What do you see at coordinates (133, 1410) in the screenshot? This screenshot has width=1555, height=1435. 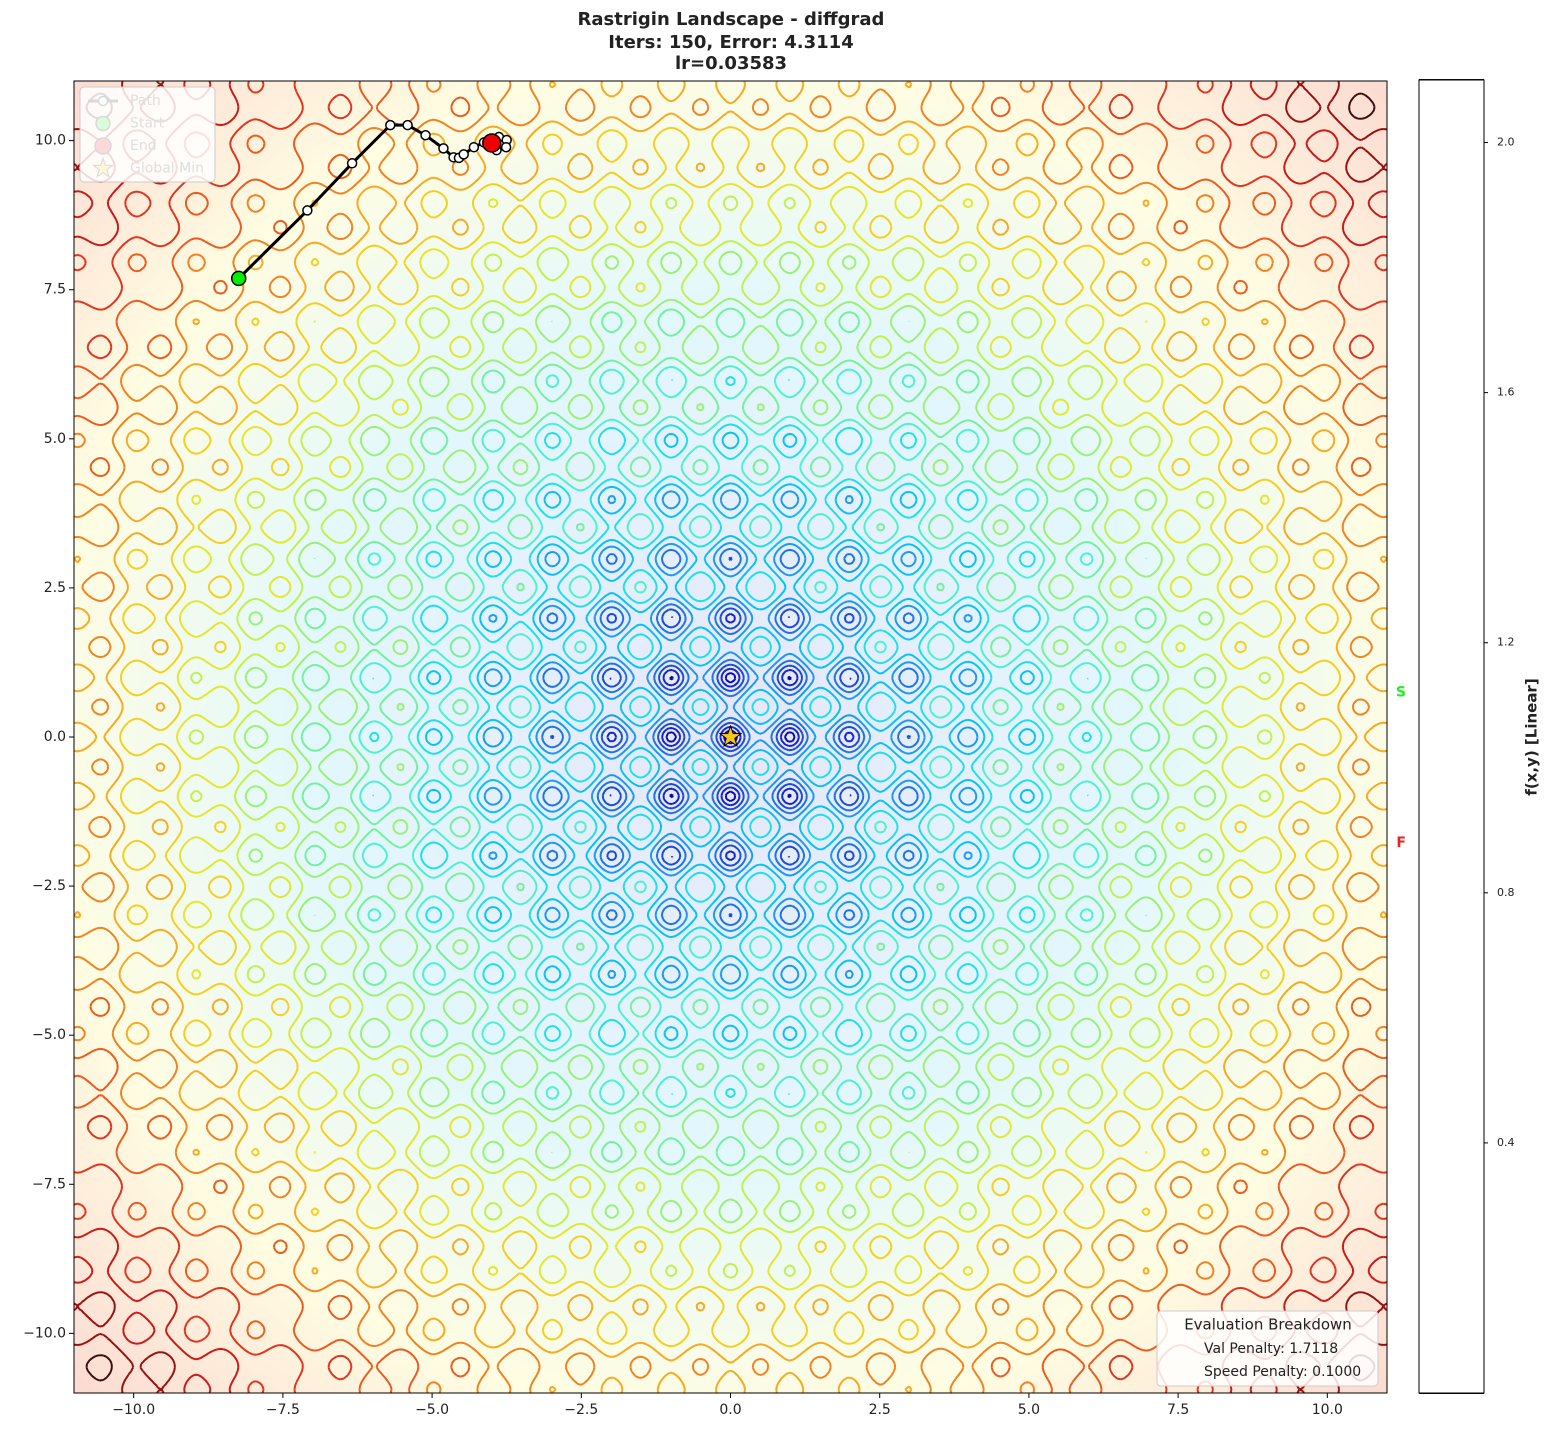 I see `x-tick-label: −10.0` at bounding box center [133, 1410].